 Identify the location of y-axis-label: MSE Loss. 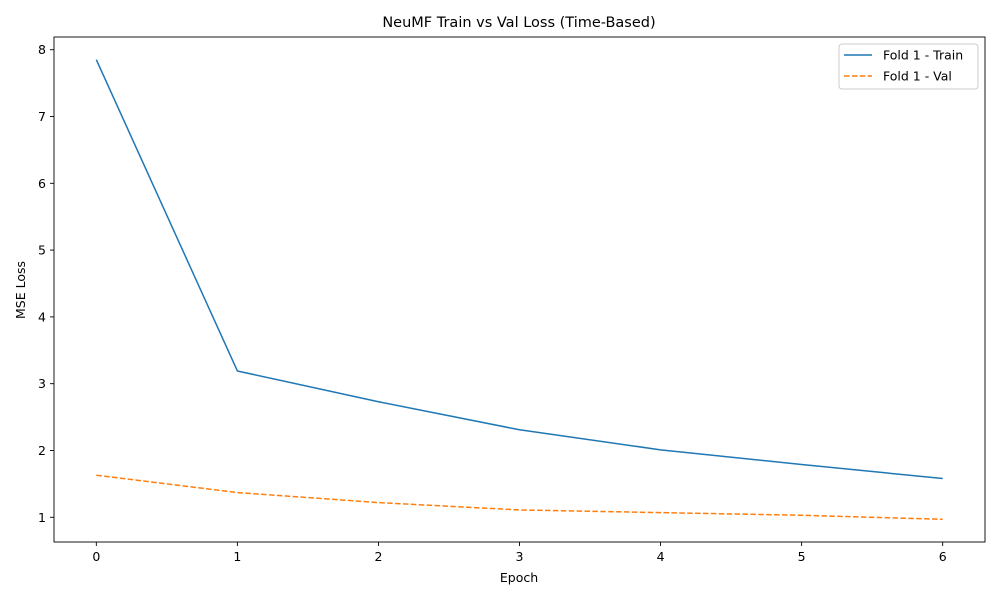
(20, 290).